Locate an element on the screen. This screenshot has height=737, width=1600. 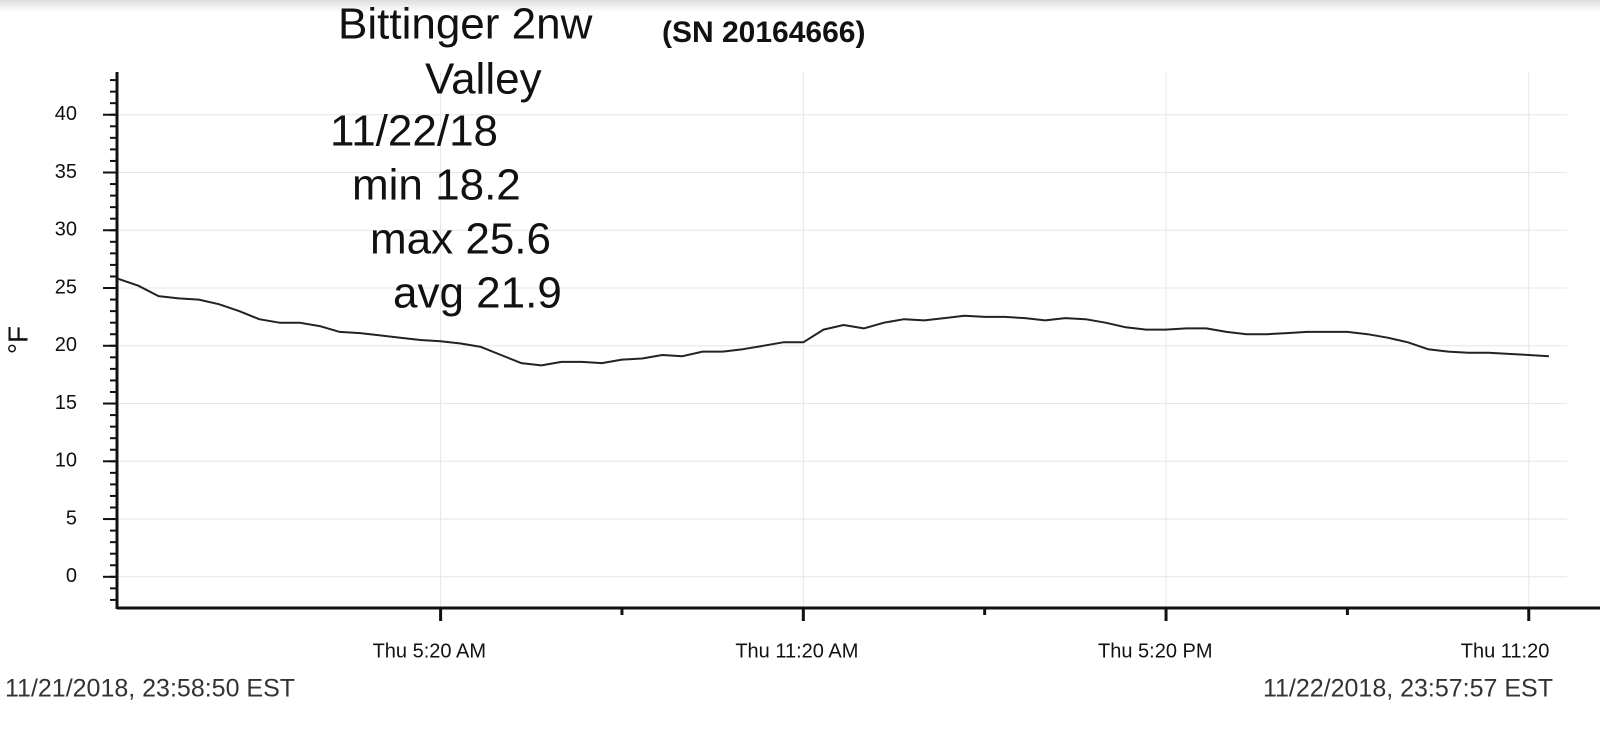
annotation: avg 21.9 is located at coordinates (477, 293).